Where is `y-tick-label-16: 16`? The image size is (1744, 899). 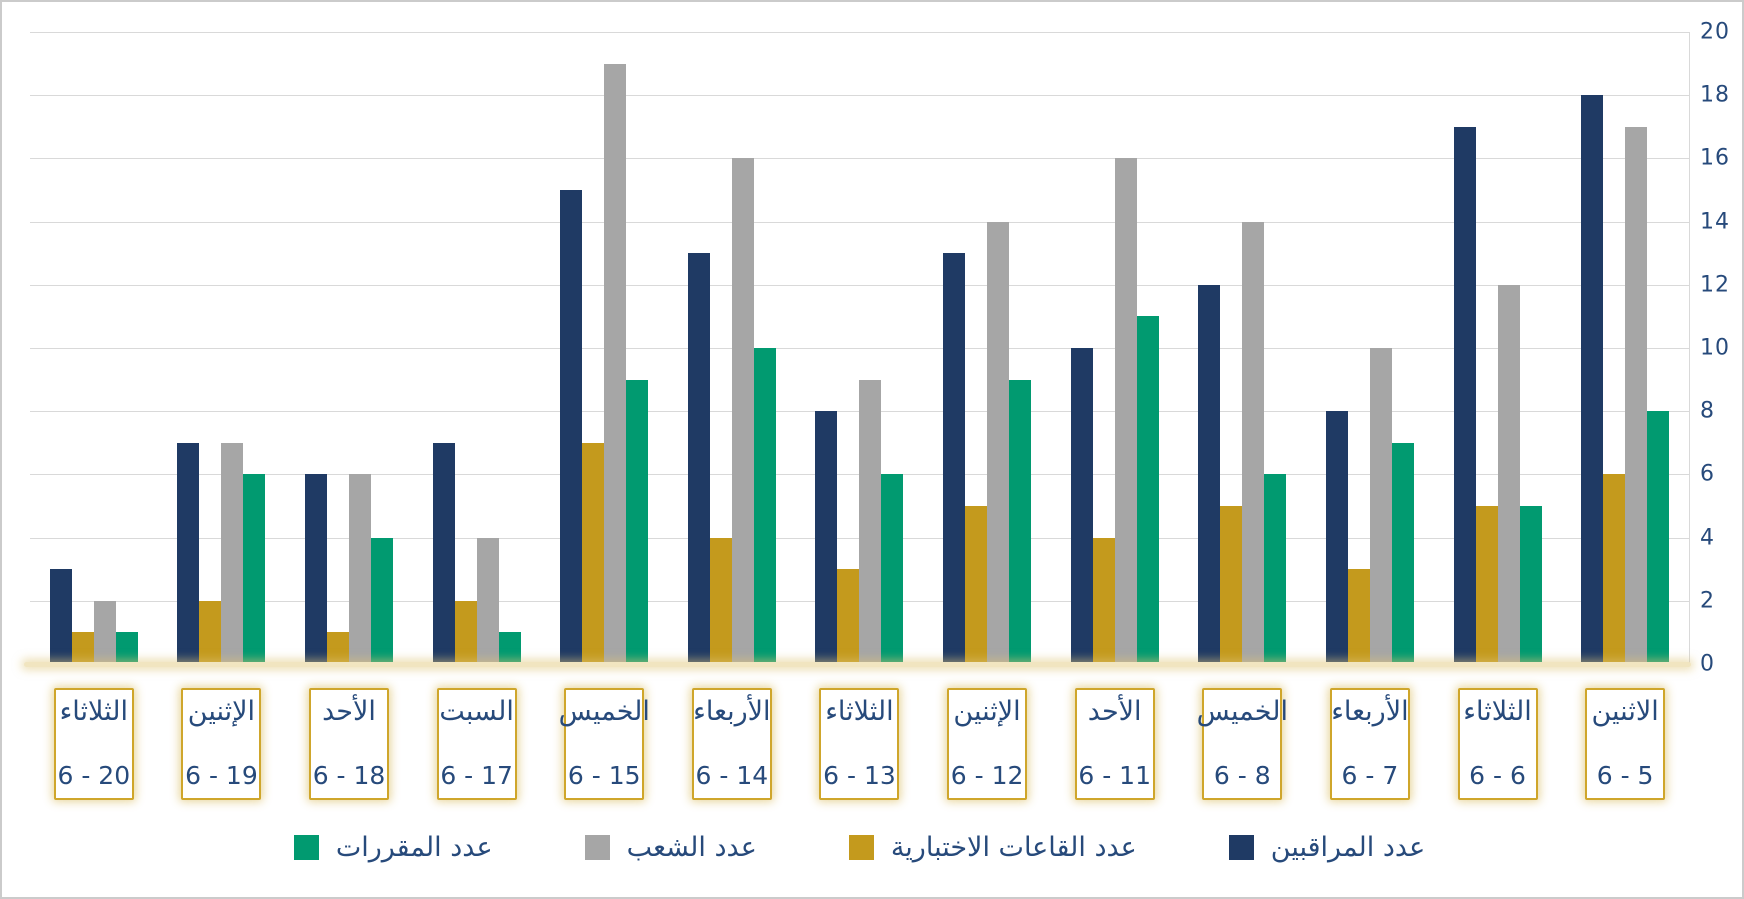 y-tick-label-16: 16 is located at coordinates (1715, 158).